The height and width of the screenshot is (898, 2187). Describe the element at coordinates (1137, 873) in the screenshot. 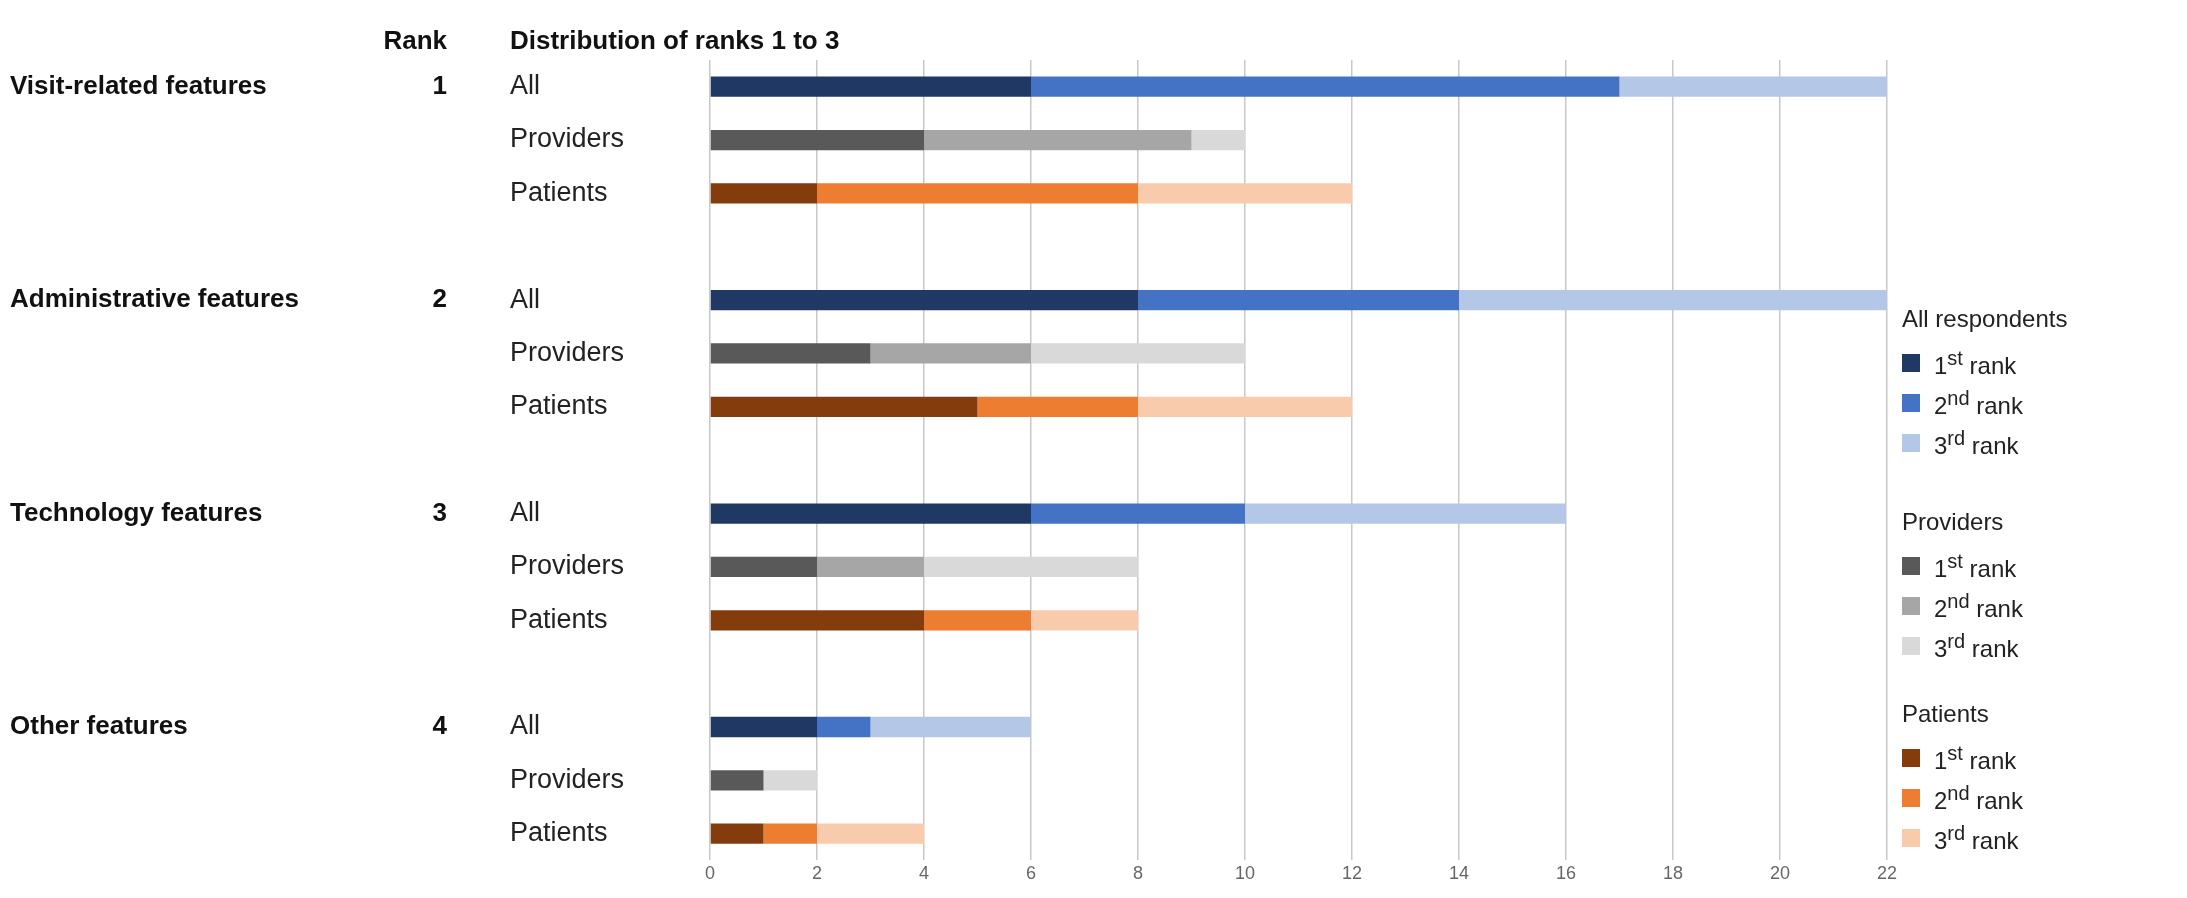

I see `x-tick-label: 8` at that location.